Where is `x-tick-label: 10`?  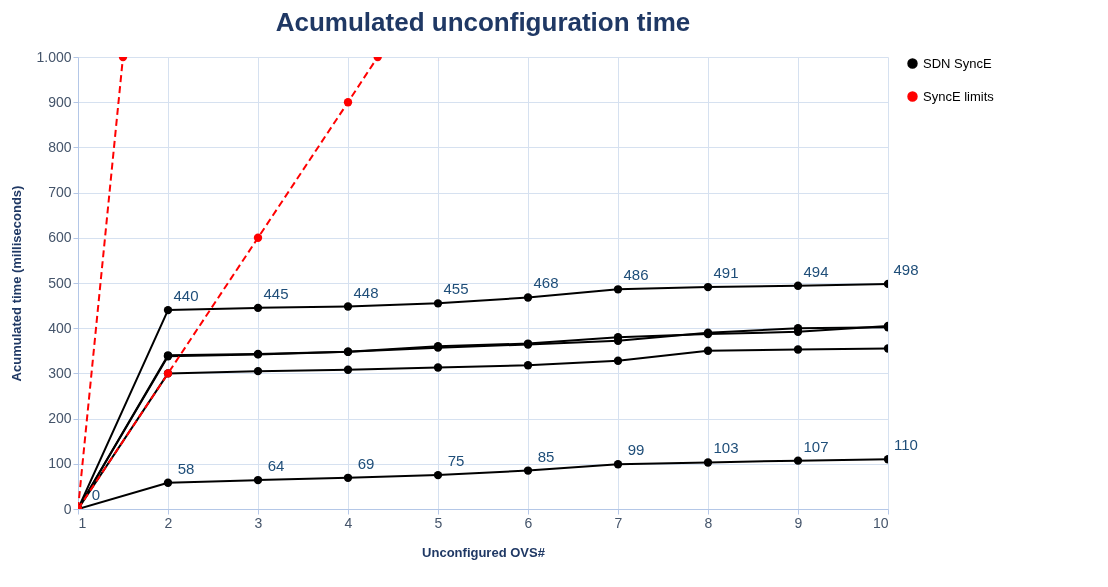 x-tick-label: 10 is located at coordinates (880, 522).